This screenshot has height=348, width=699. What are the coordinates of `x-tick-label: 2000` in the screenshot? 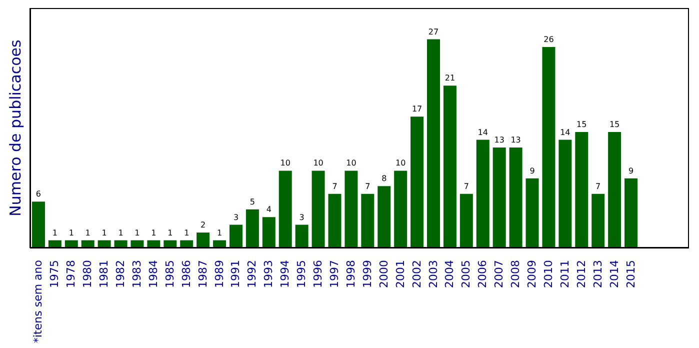 It's located at (383, 274).